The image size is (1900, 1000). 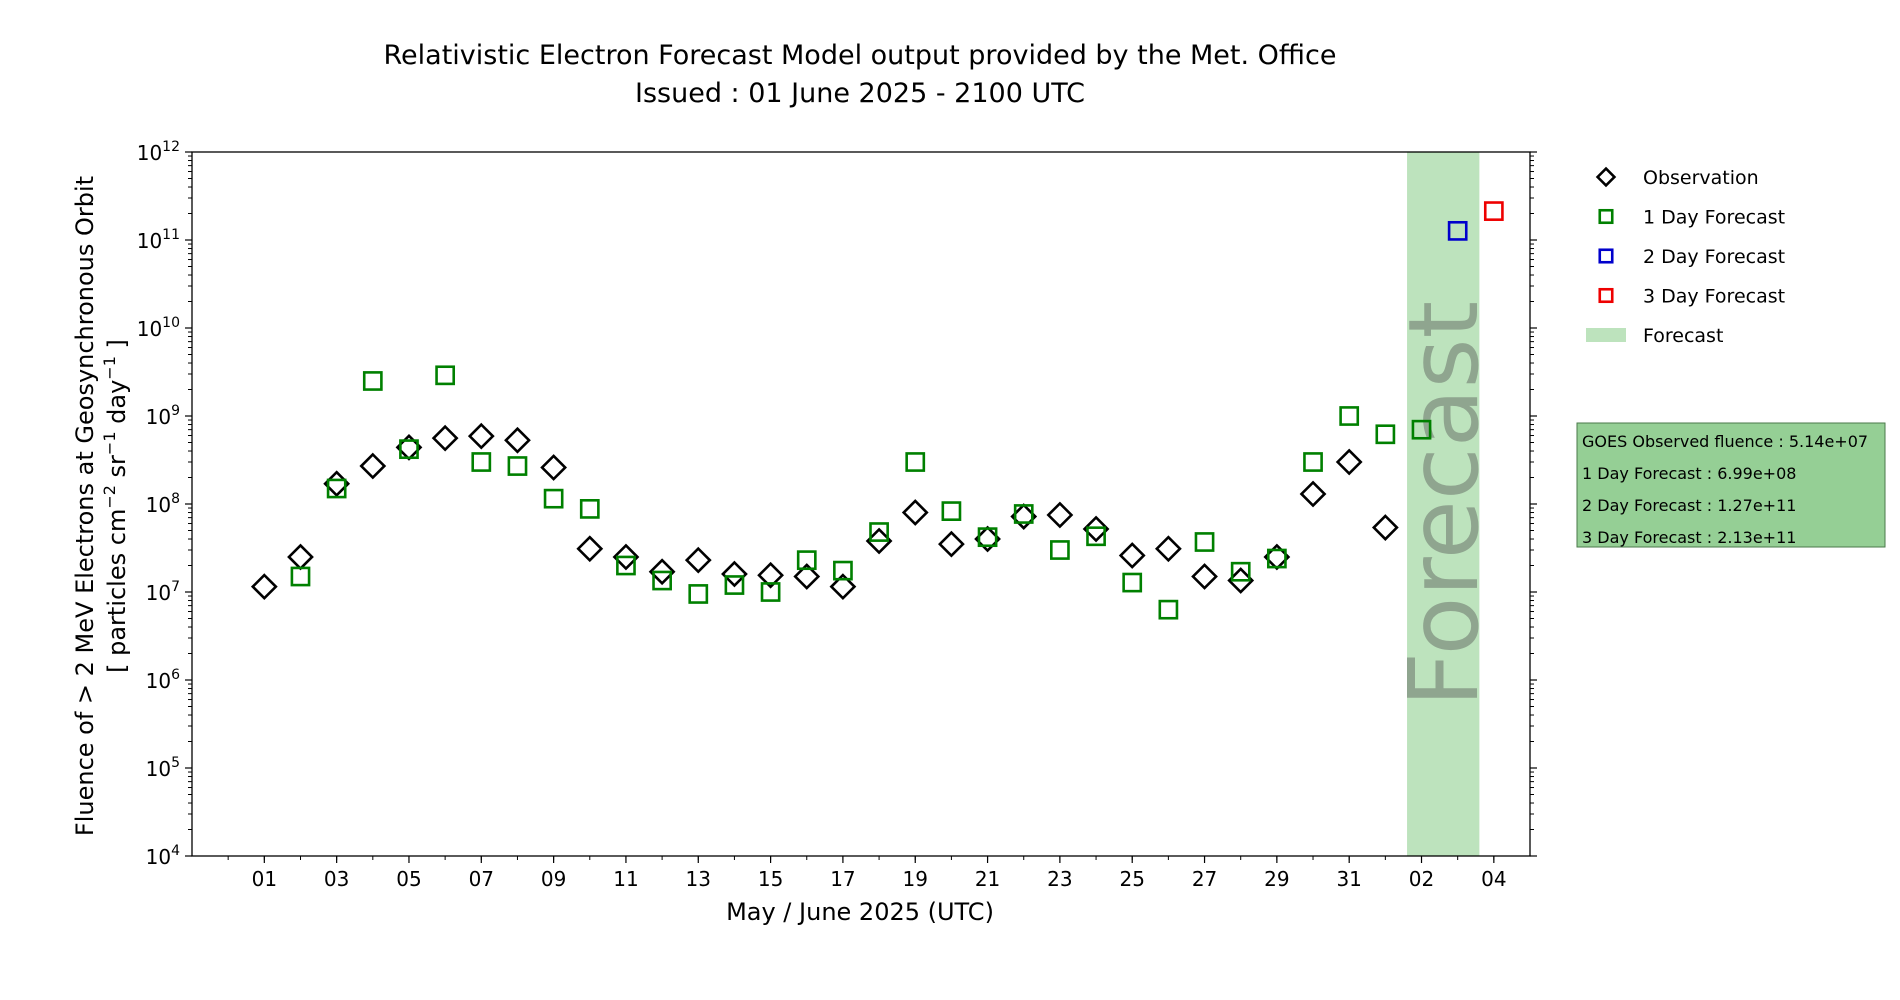 What do you see at coordinates (158, 240) in the screenshot?
I see `y-tick-label: 10¹¹` at bounding box center [158, 240].